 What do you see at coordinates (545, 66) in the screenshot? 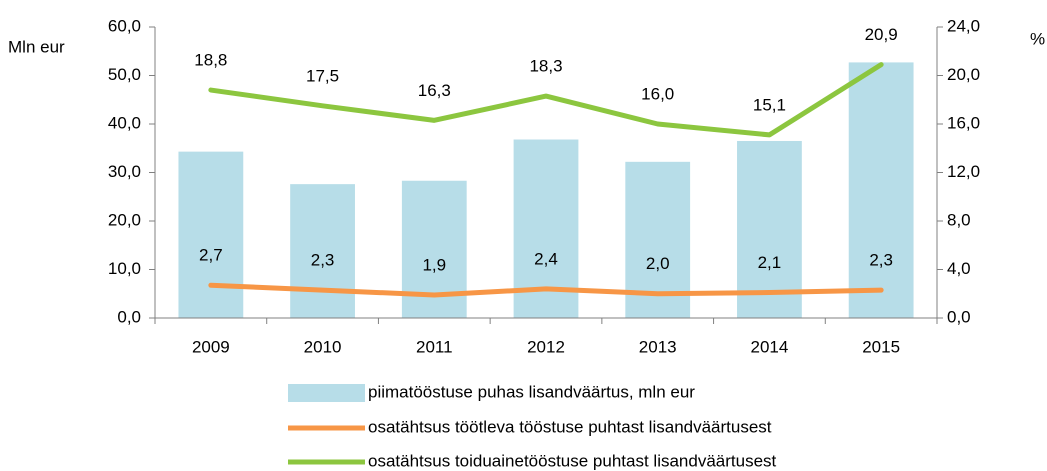
I see `data-label: 18,3` at bounding box center [545, 66].